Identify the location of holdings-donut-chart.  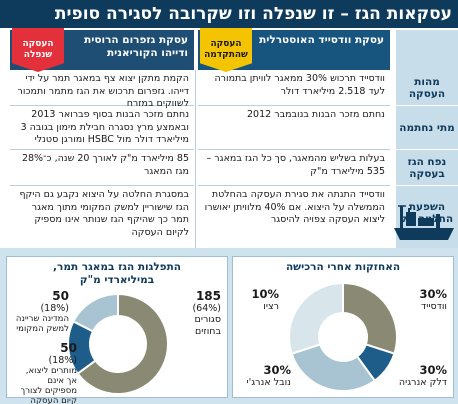
(343, 336).